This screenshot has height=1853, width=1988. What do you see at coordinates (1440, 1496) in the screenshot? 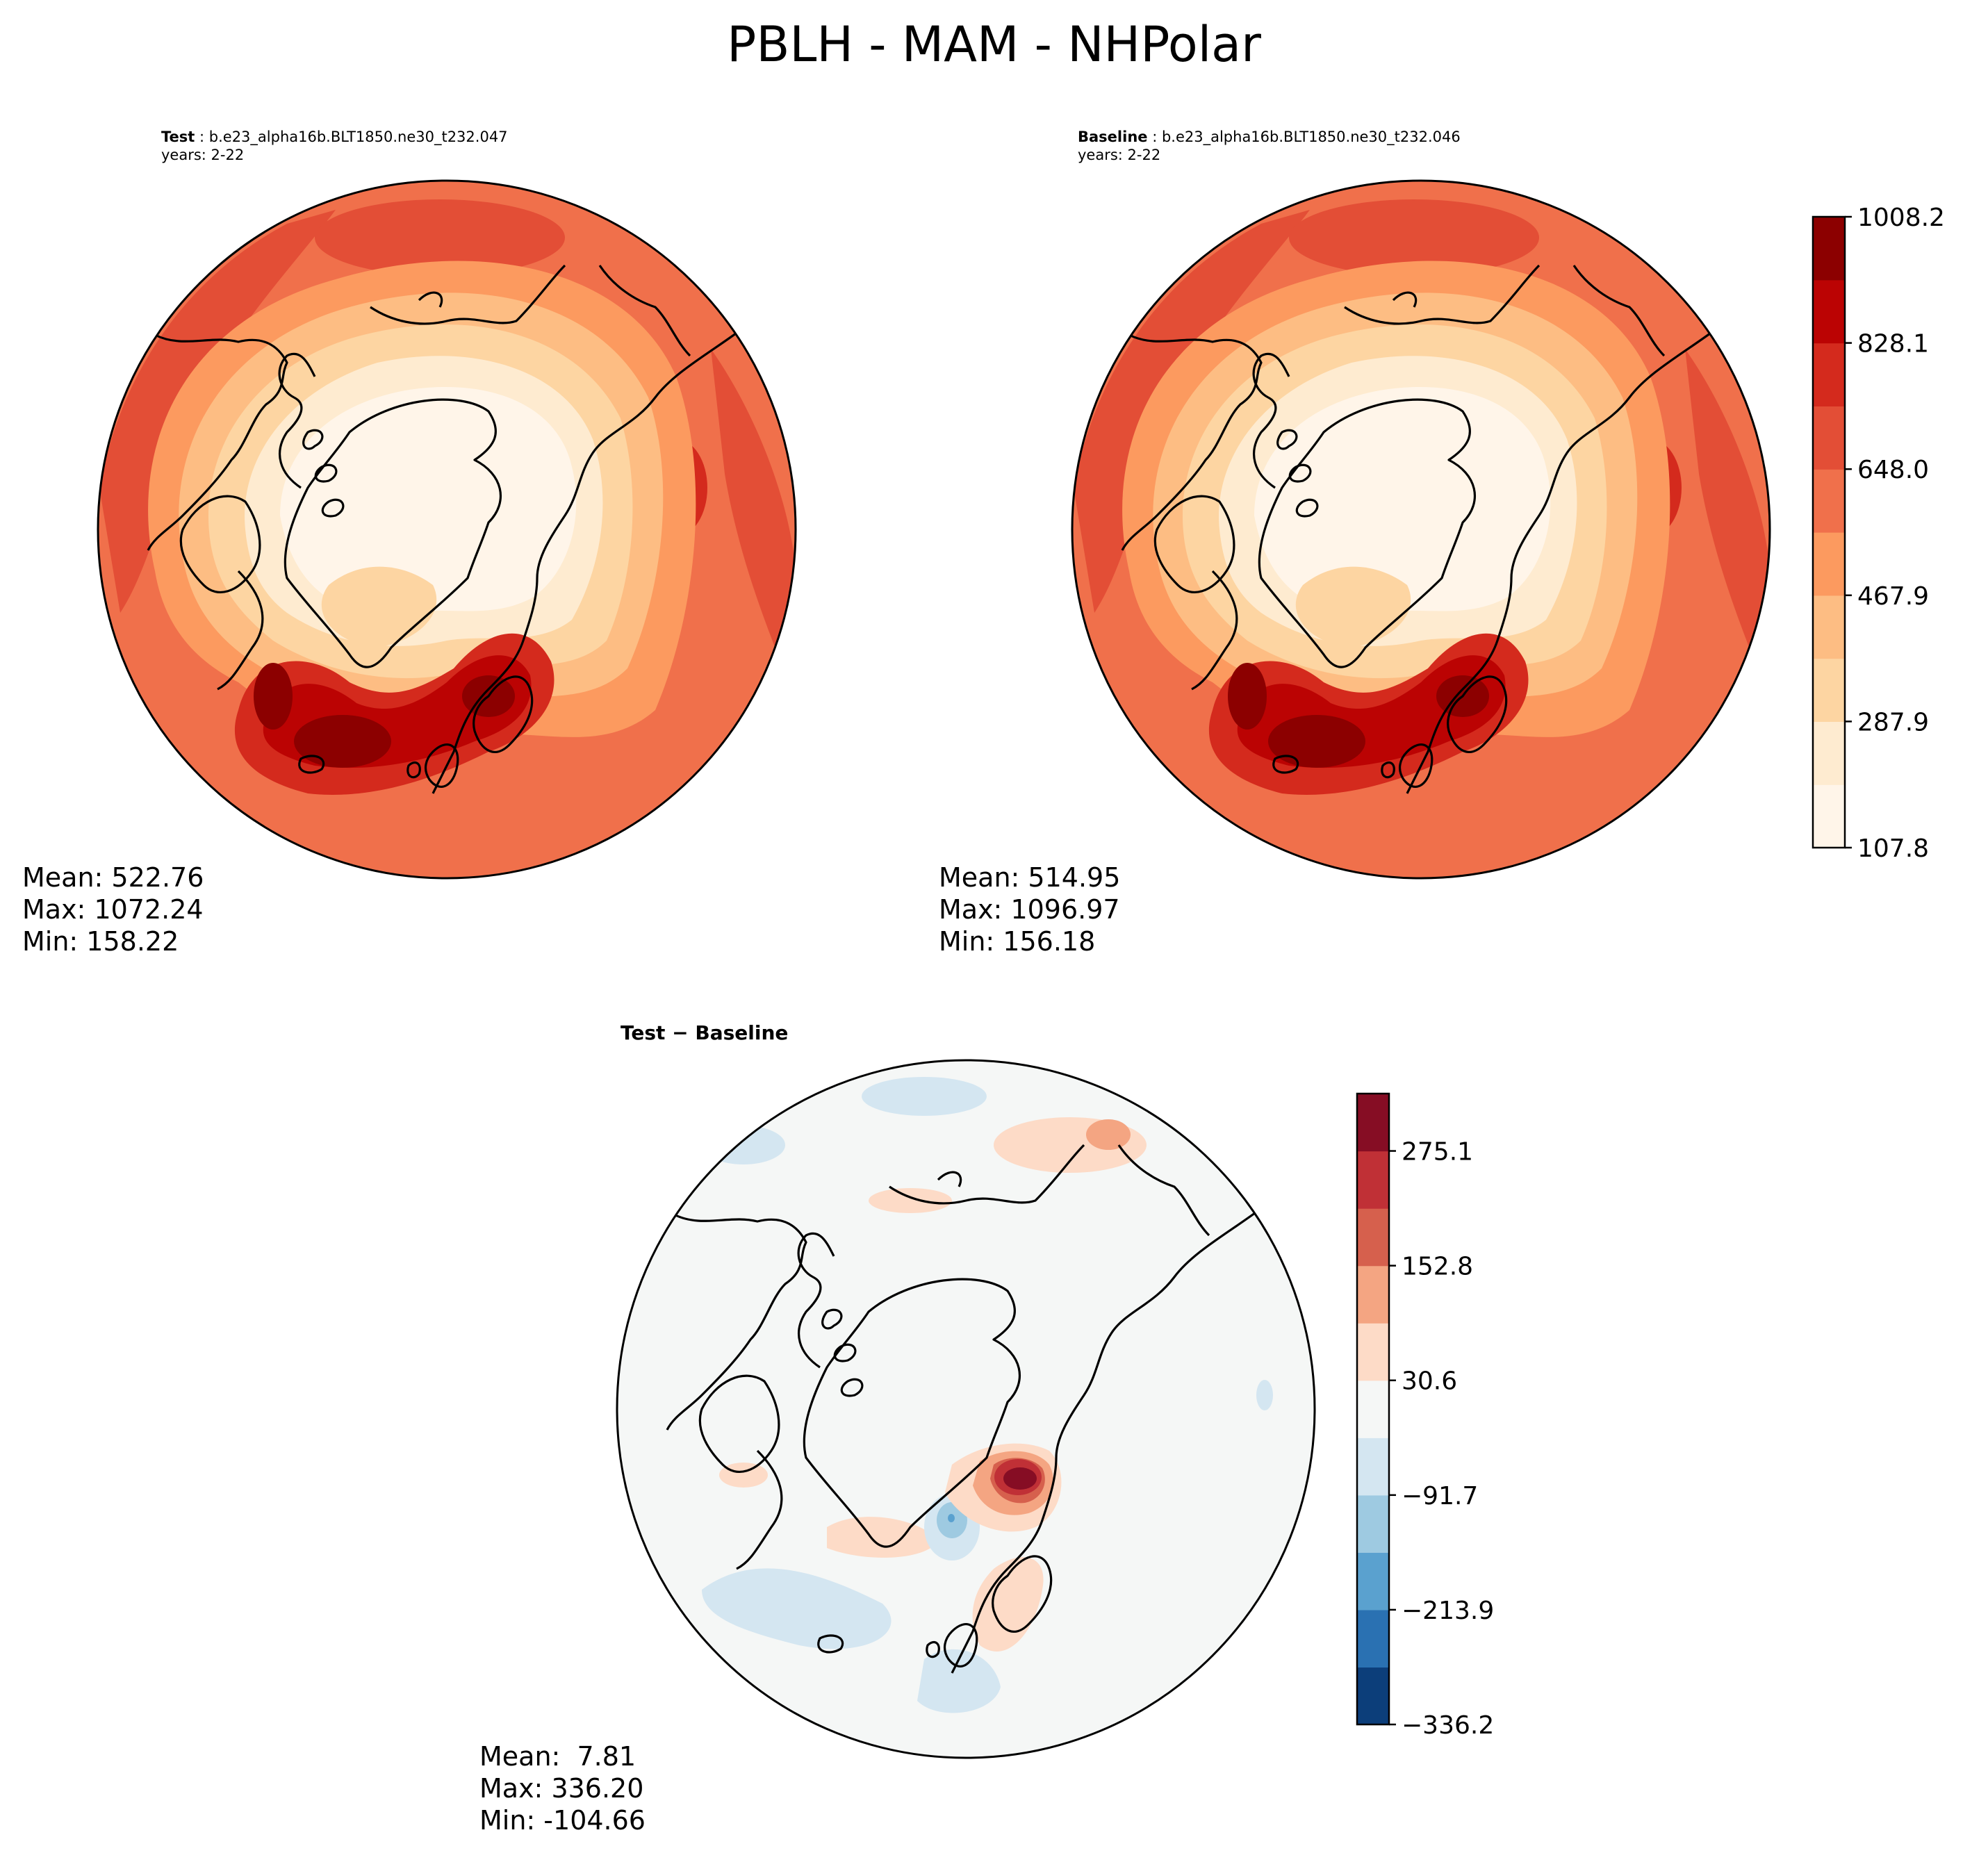
I see `diff-colorbar-tick-label: −91.7` at bounding box center [1440, 1496].